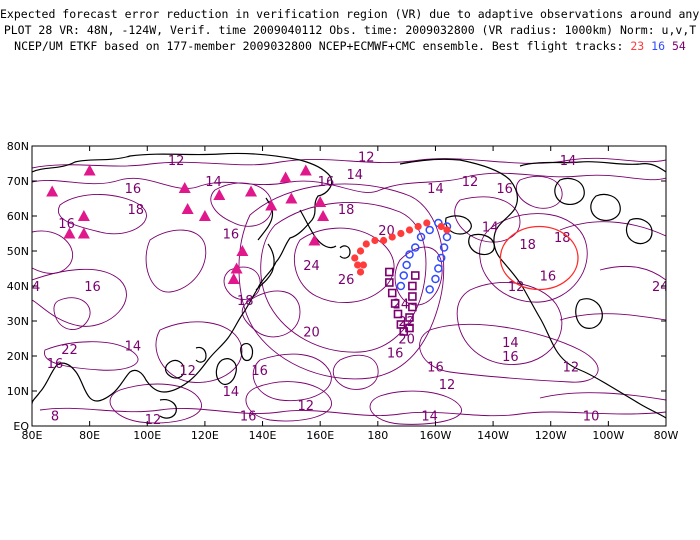 The width and height of the screenshot is (700, 540). I want to click on verification-region-circle, so click(539, 258).